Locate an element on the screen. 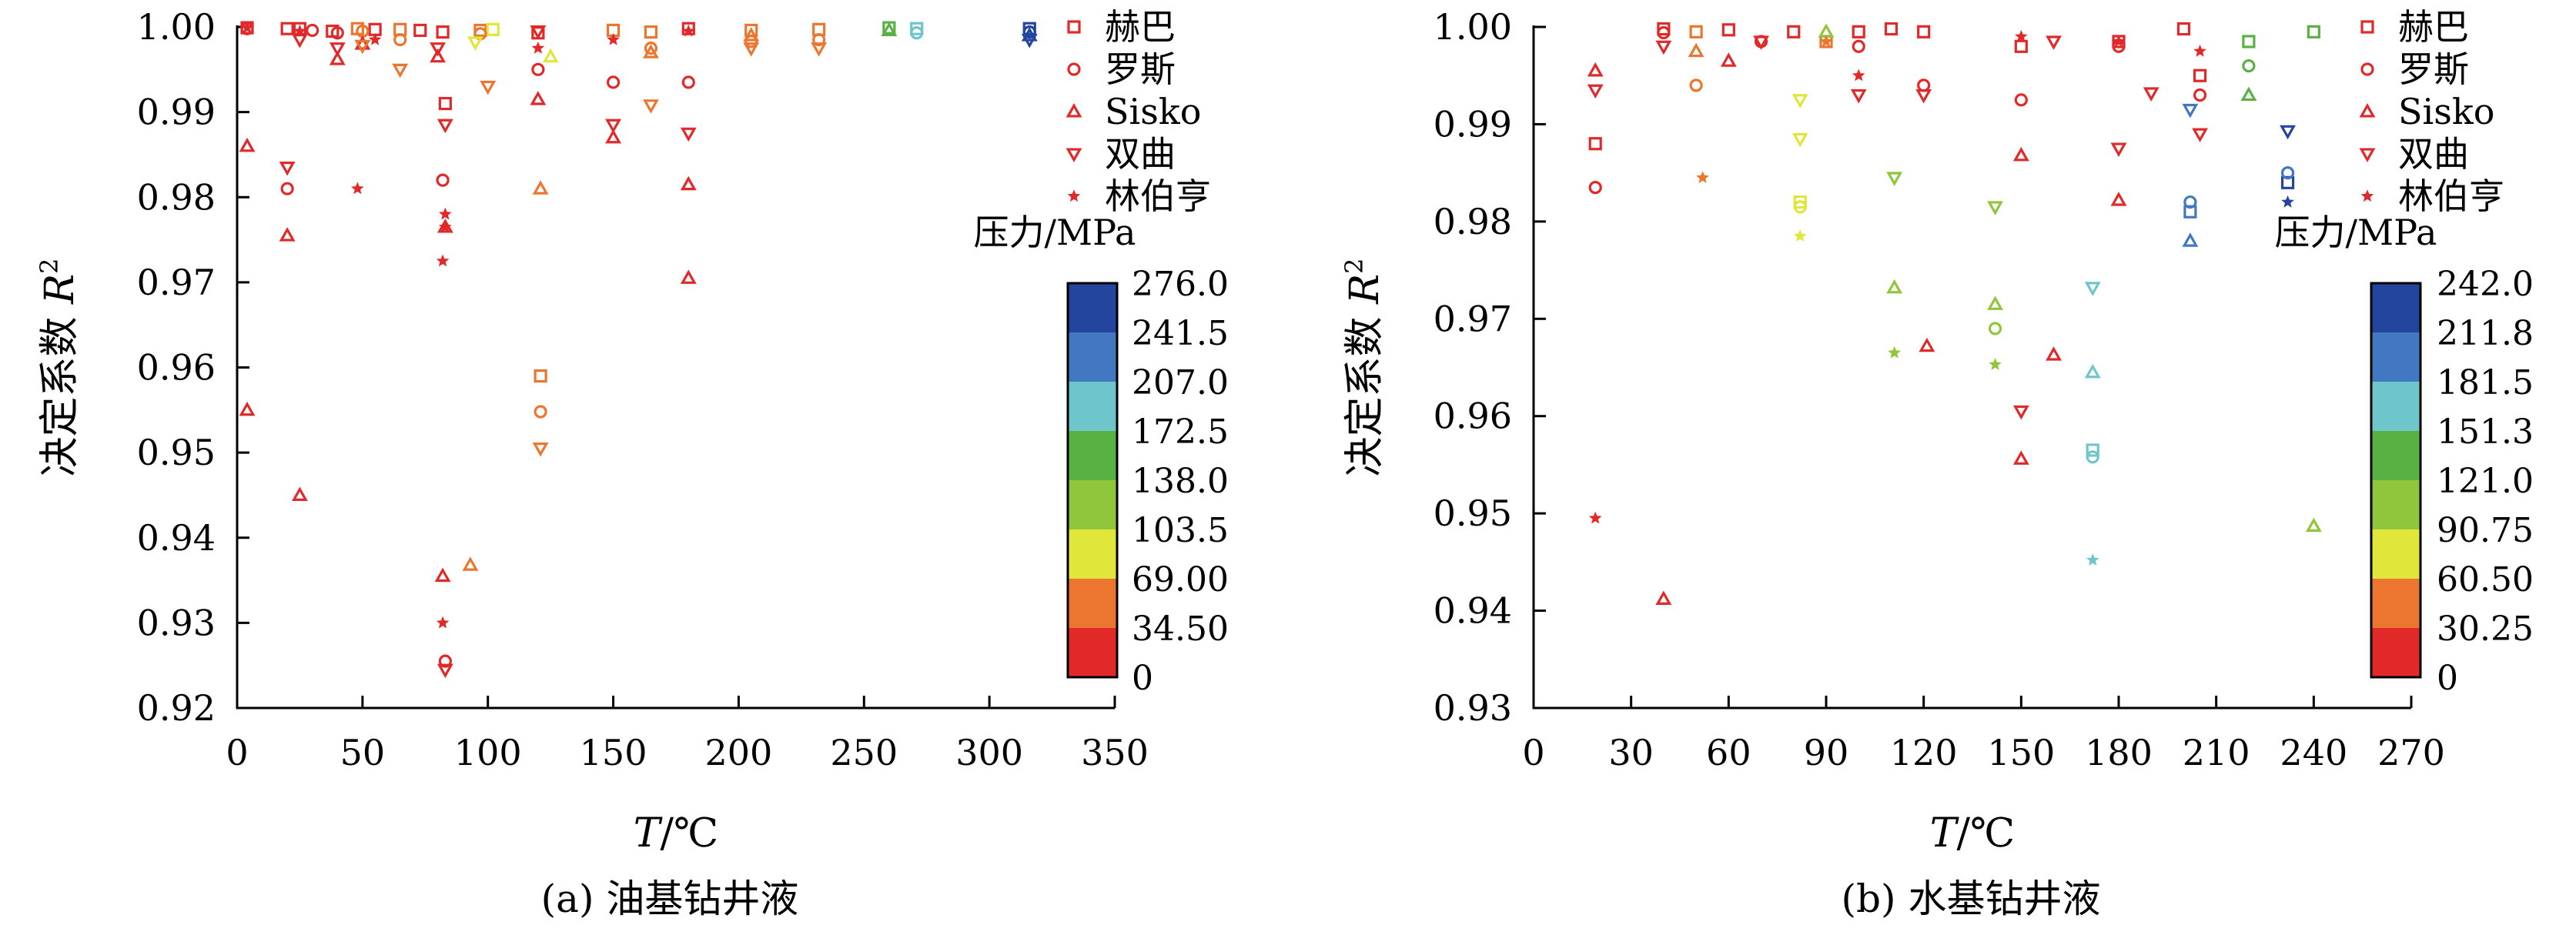 The height and width of the screenshot is (935, 2576). colorbar-label: 207.0 is located at coordinates (1180, 383).